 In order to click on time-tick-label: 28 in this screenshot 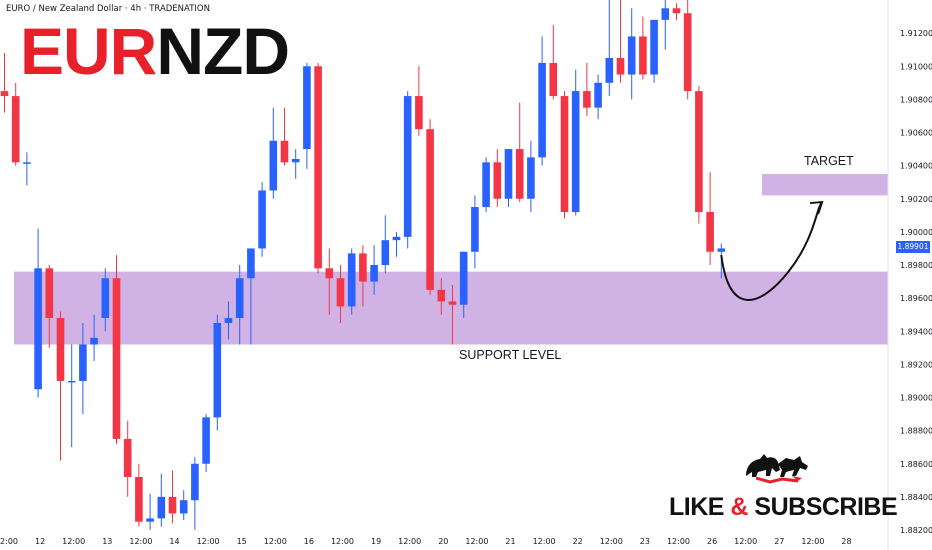, I will do `click(846, 541)`.